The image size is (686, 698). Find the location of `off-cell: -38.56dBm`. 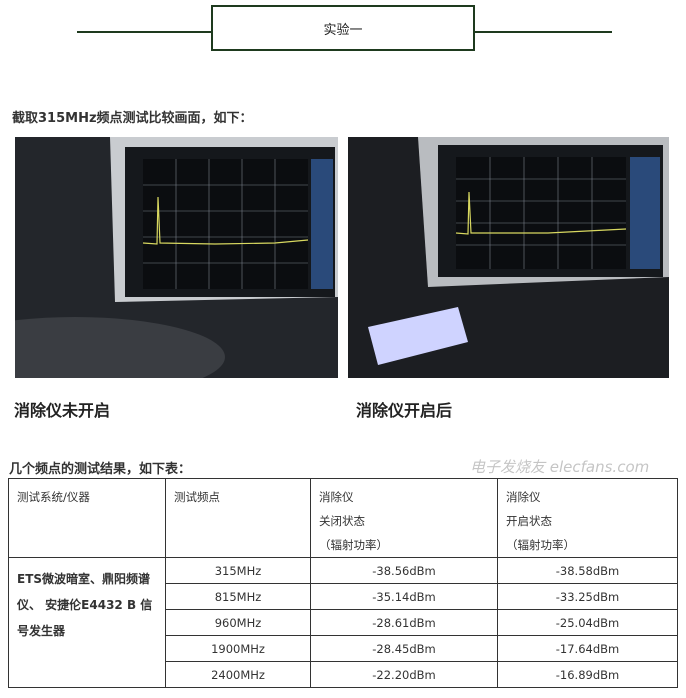

off-cell: -38.56dBm is located at coordinates (404, 570).